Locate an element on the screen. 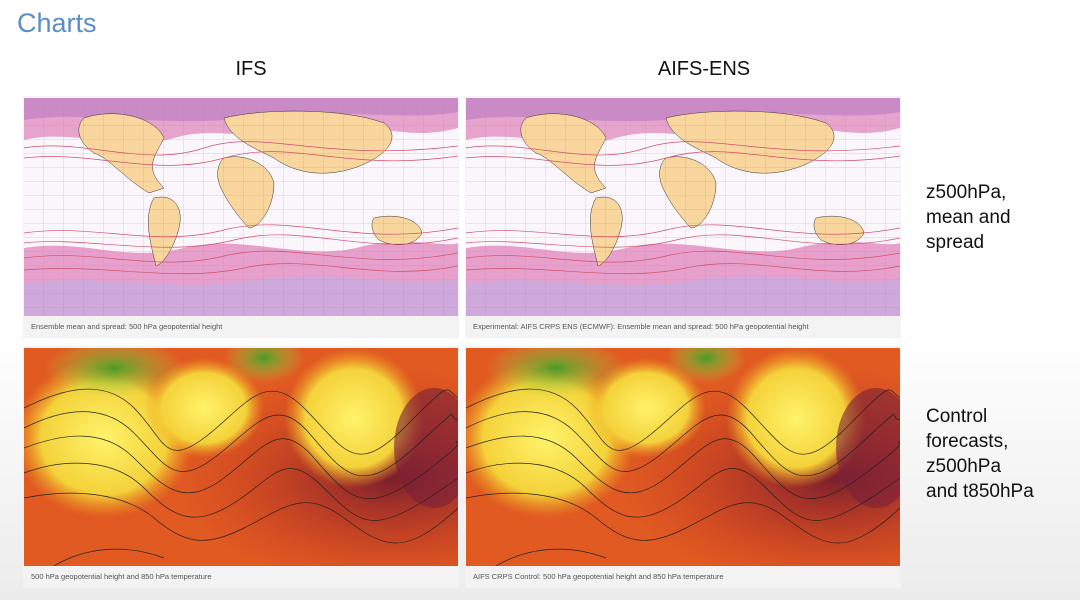 This screenshot has width=1080, height=600. row-label-line: and t850hPa is located at coordinates (980, 491).